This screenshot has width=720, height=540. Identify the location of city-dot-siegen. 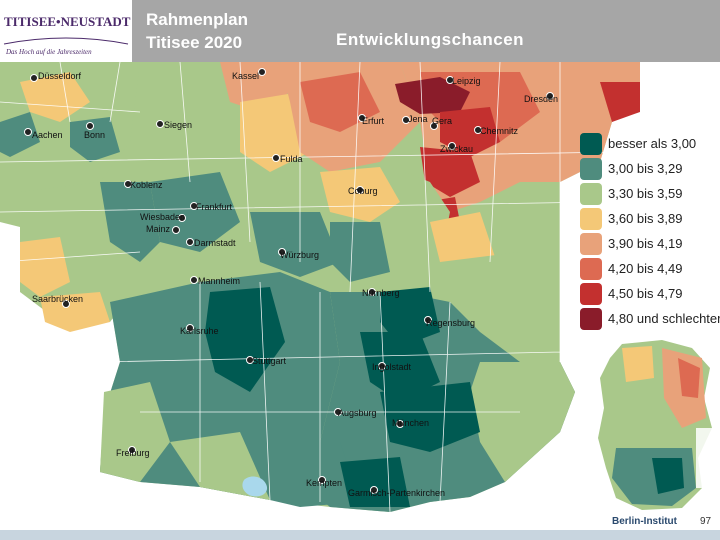
(160, 124).